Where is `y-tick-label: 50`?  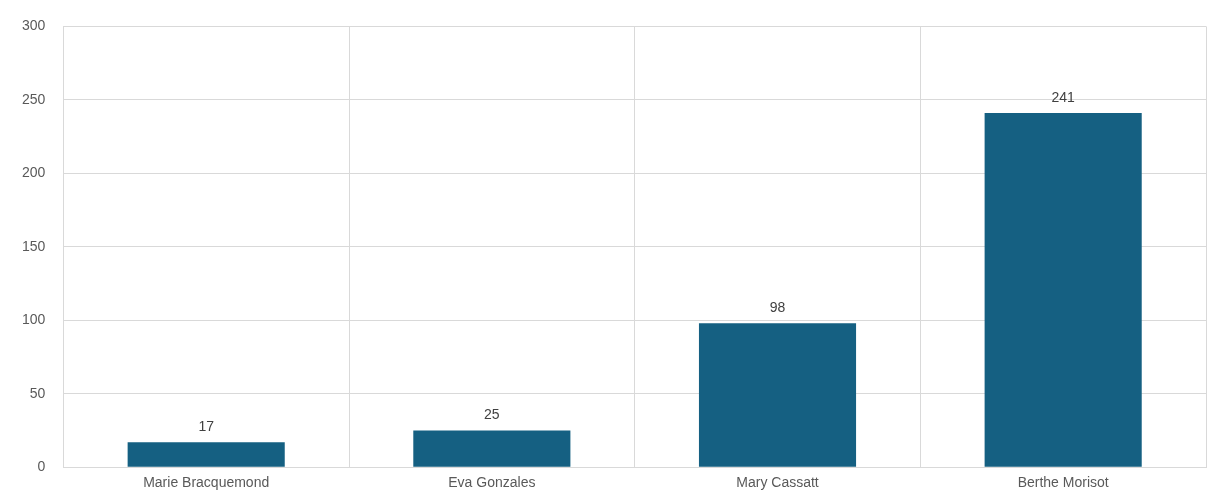
y-tick-label: 50 is located at coordinates (37, 392).